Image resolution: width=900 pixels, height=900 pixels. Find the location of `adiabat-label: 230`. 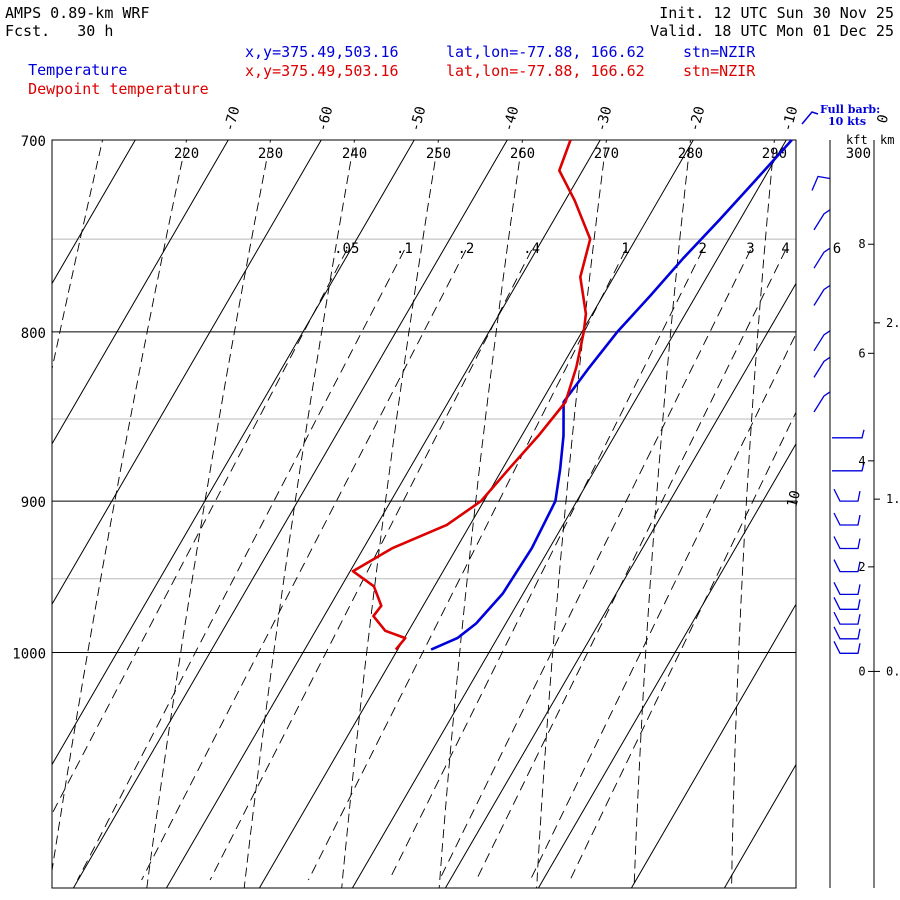

adiabat-label: 230 is located at coordinates (270, 154).